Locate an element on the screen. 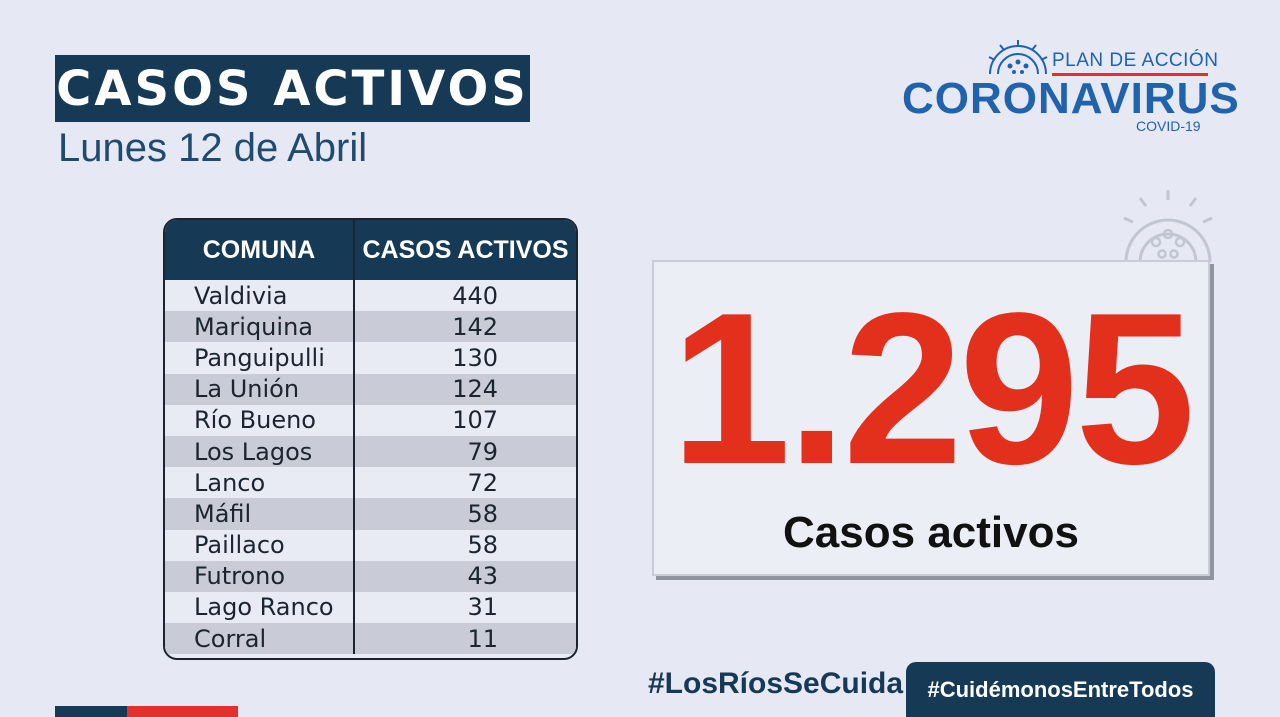  total-cases-value: 1.295 is located at coordinates (933, 388).